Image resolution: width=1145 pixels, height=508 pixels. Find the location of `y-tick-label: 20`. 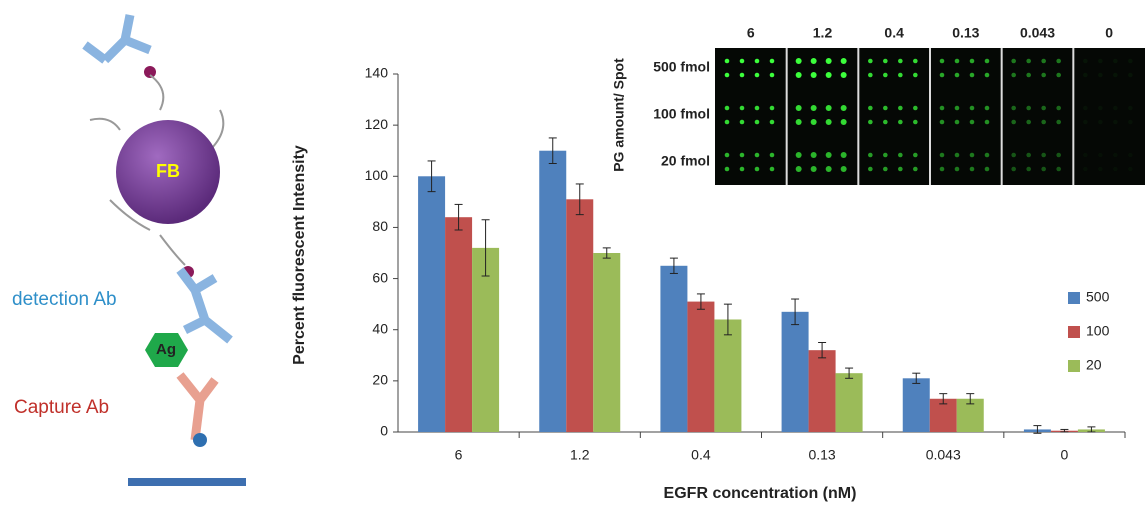

y-tick-label: 20 is located at coordinates (380, 380).